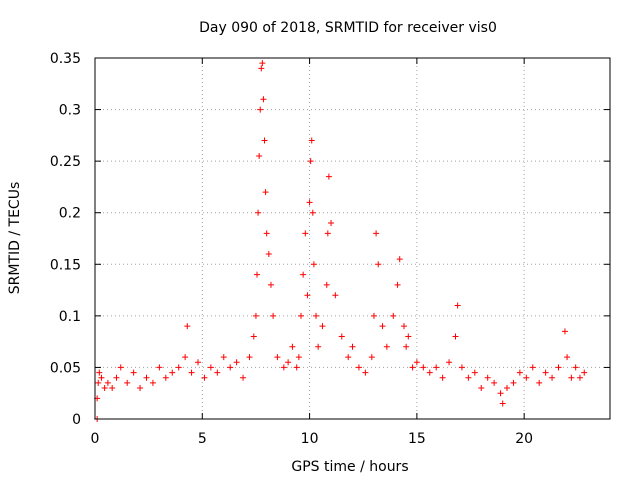 This screenshot has width=640, height=480. What do you see at coordinates (70, 317) in the screenshot?
I see `y-tick-label: 0.1` at bounding box center [70, 317].